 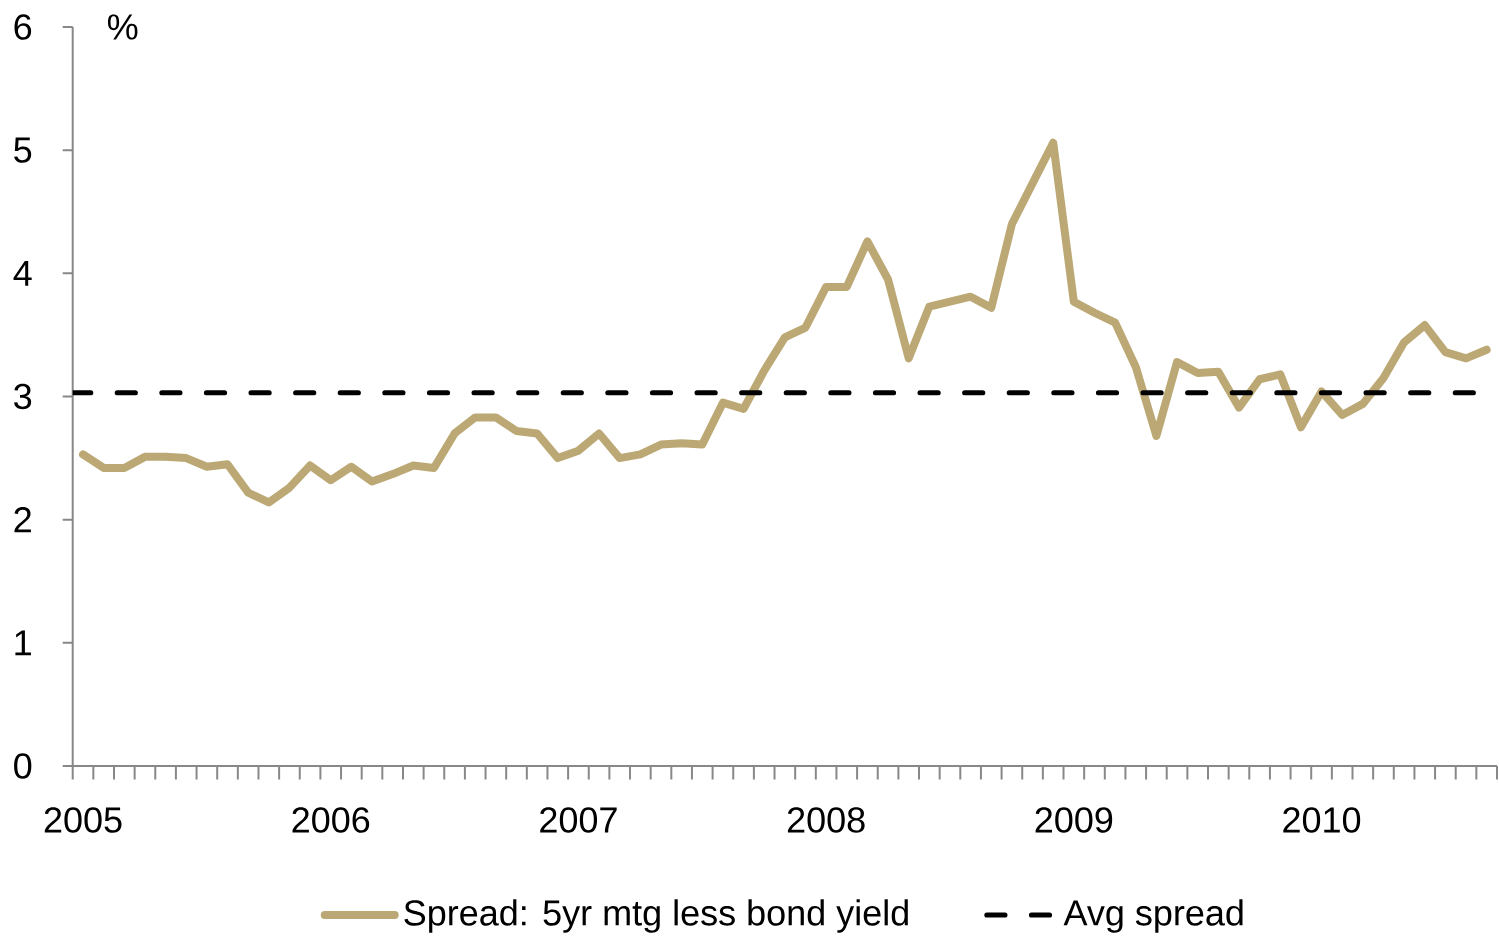 What do you see at coordinates (122, 27) in the screenshot?
I see `y-axis-title: %` at bounding box center [122, 27].